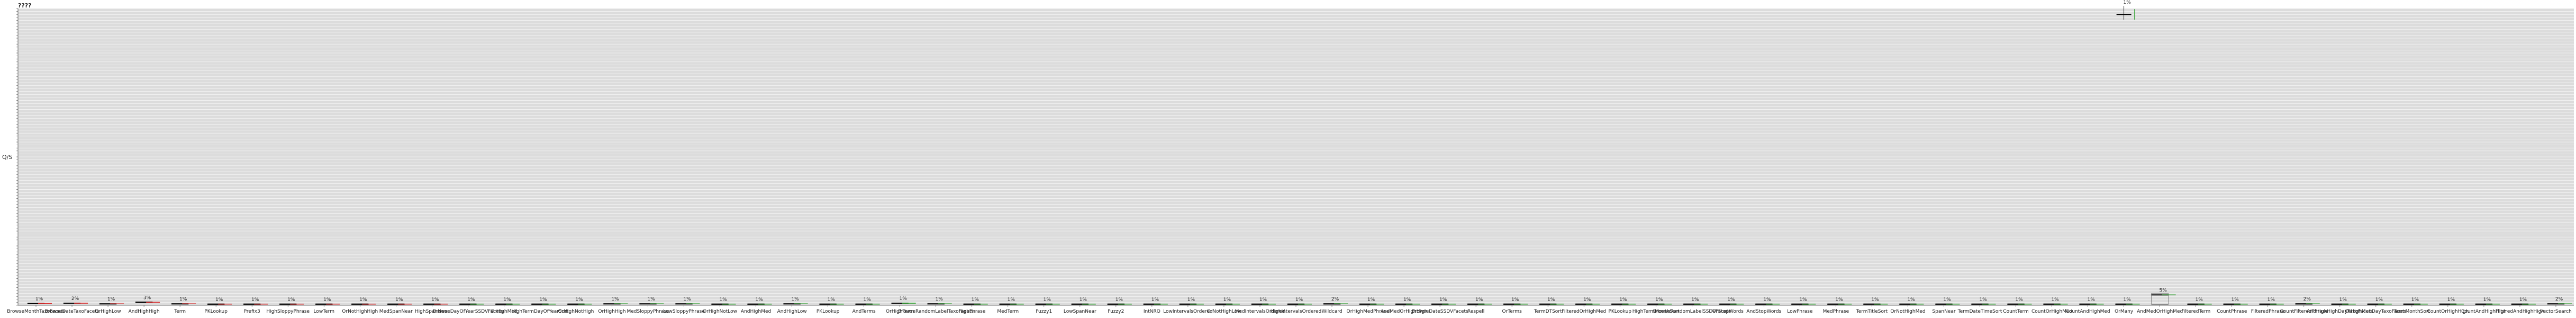 This screenshot has width=2576, height=318. What do you see at coordinates (1224, 311) in the screenshot?
I see `x-tick-label: OrNotHighLow` at bounding box center [1224, 311].